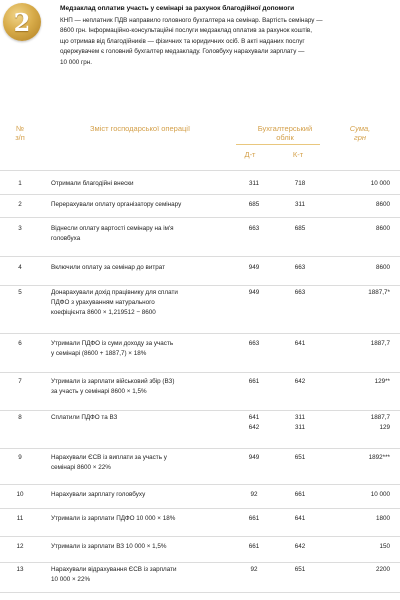  Describe the element at coordinates (300, 427) in the screenshot. I see `credit-account-line: 311` at that location.